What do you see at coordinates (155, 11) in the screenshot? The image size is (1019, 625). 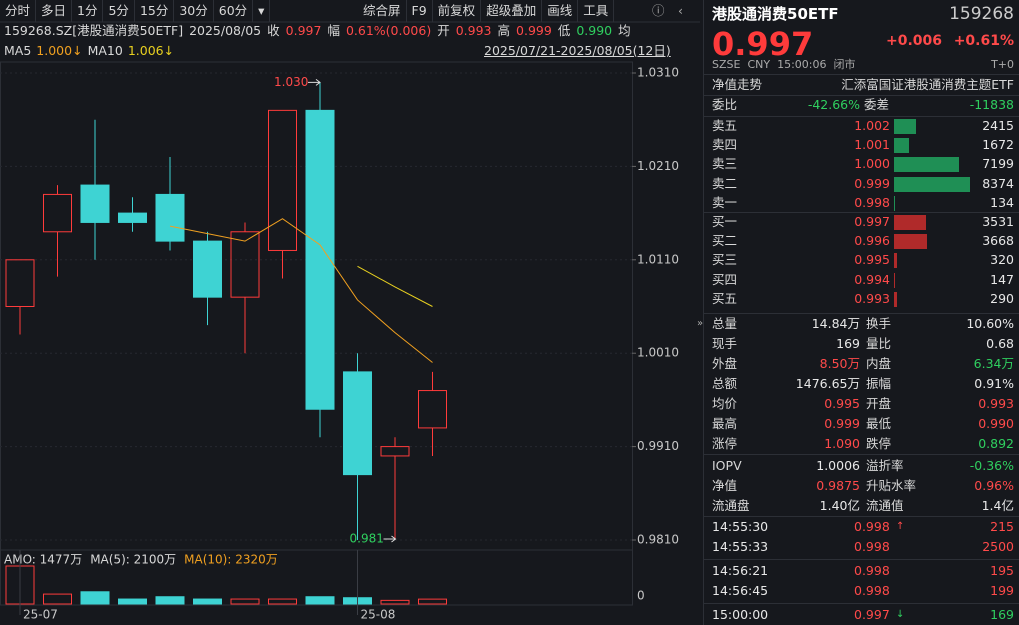 I see `period-tab: 15分` at bounding box center [155, 11].